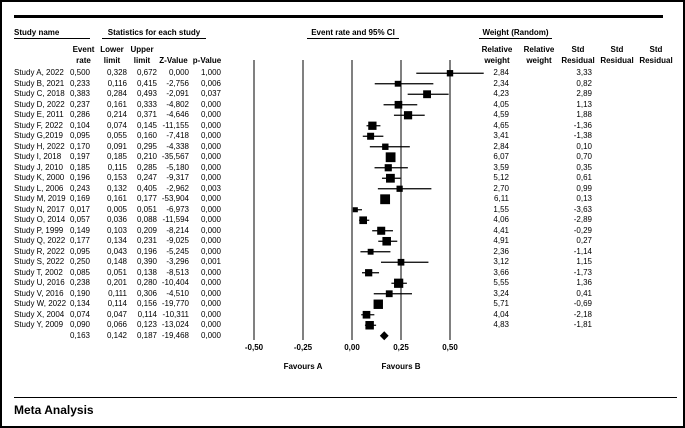 The image size is (685, 428). What do you see at coordinates (539, 55) in the screenshot?
I see `column-header-relative-weight-2: Relative weight` at bounding box center [539, 55].